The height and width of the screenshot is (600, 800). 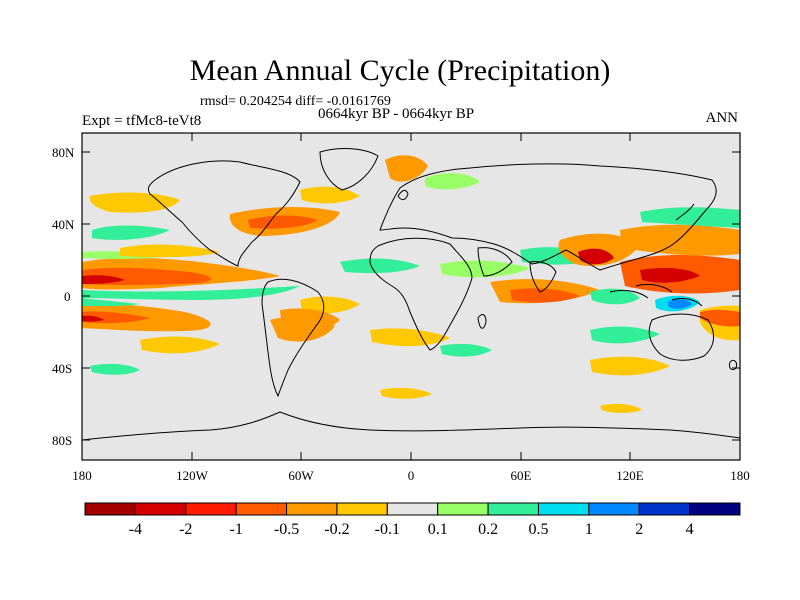 I want to click on lon-label: 60W, so click(x=301, y=475).